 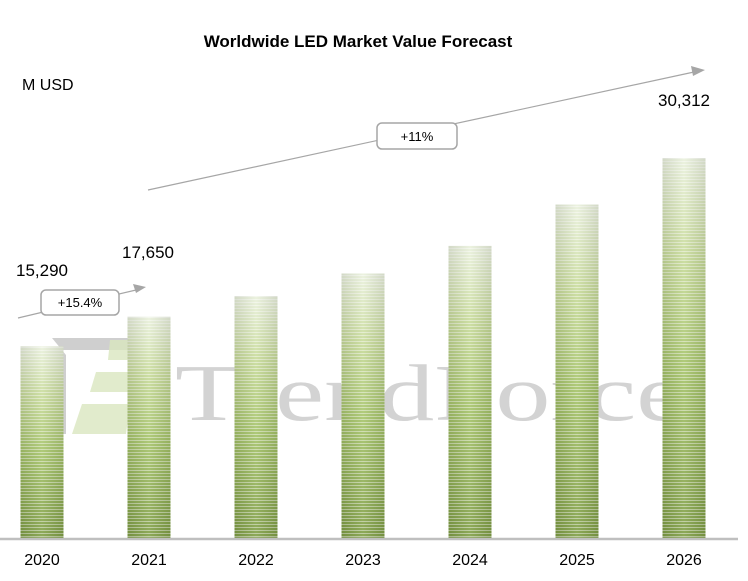 I want to click on bar-2024, so click(x=470, y=391).